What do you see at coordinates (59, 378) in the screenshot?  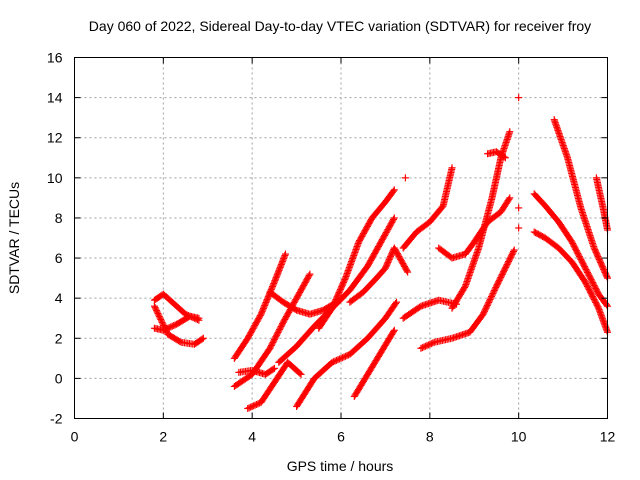 I see `y-tick-label: 0` at bounding box center [59, 378].